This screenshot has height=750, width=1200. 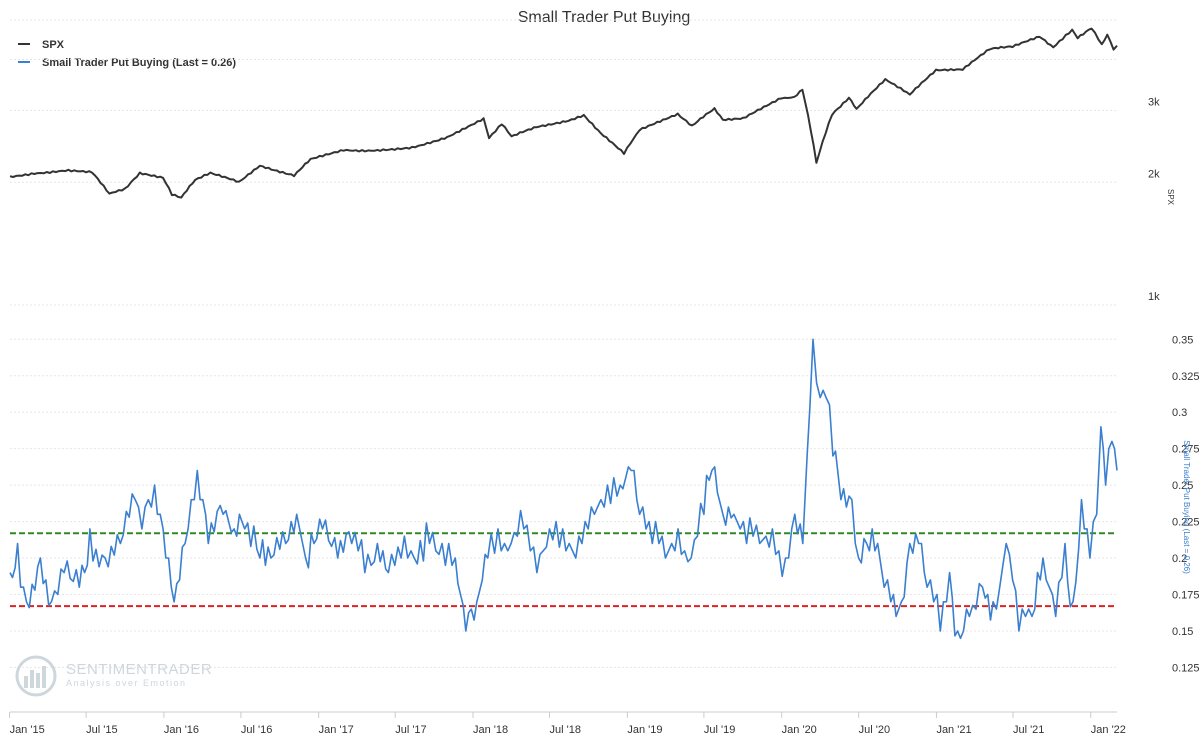 I want to click on x-tick-12: Jan '21, so click(x=953, y=730).